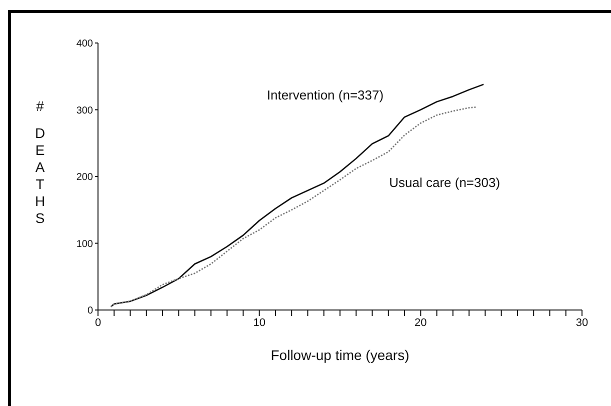  I want to click on x-axis-title: Follow-up time (years), so click(340, 355).